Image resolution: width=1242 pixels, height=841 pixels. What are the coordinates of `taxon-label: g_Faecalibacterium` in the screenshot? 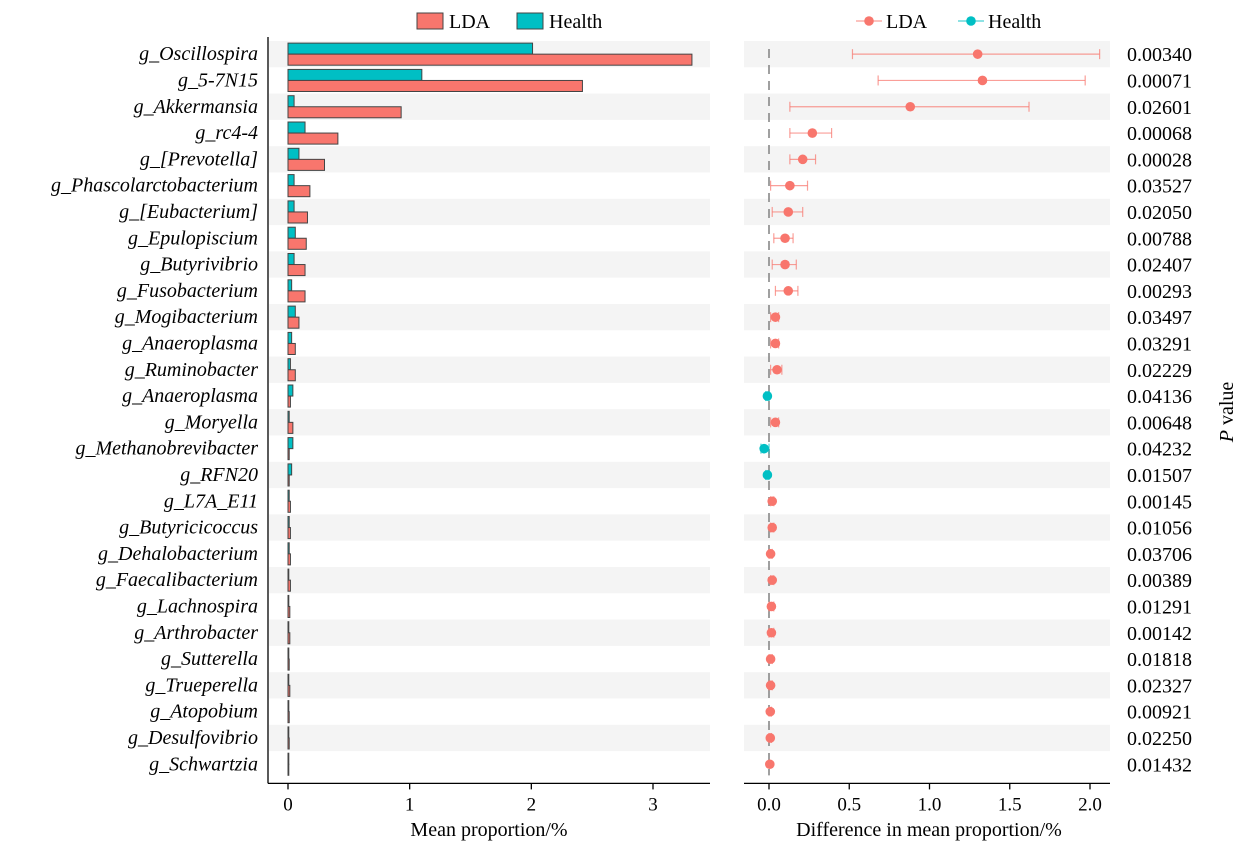 It's located at (177, 580).